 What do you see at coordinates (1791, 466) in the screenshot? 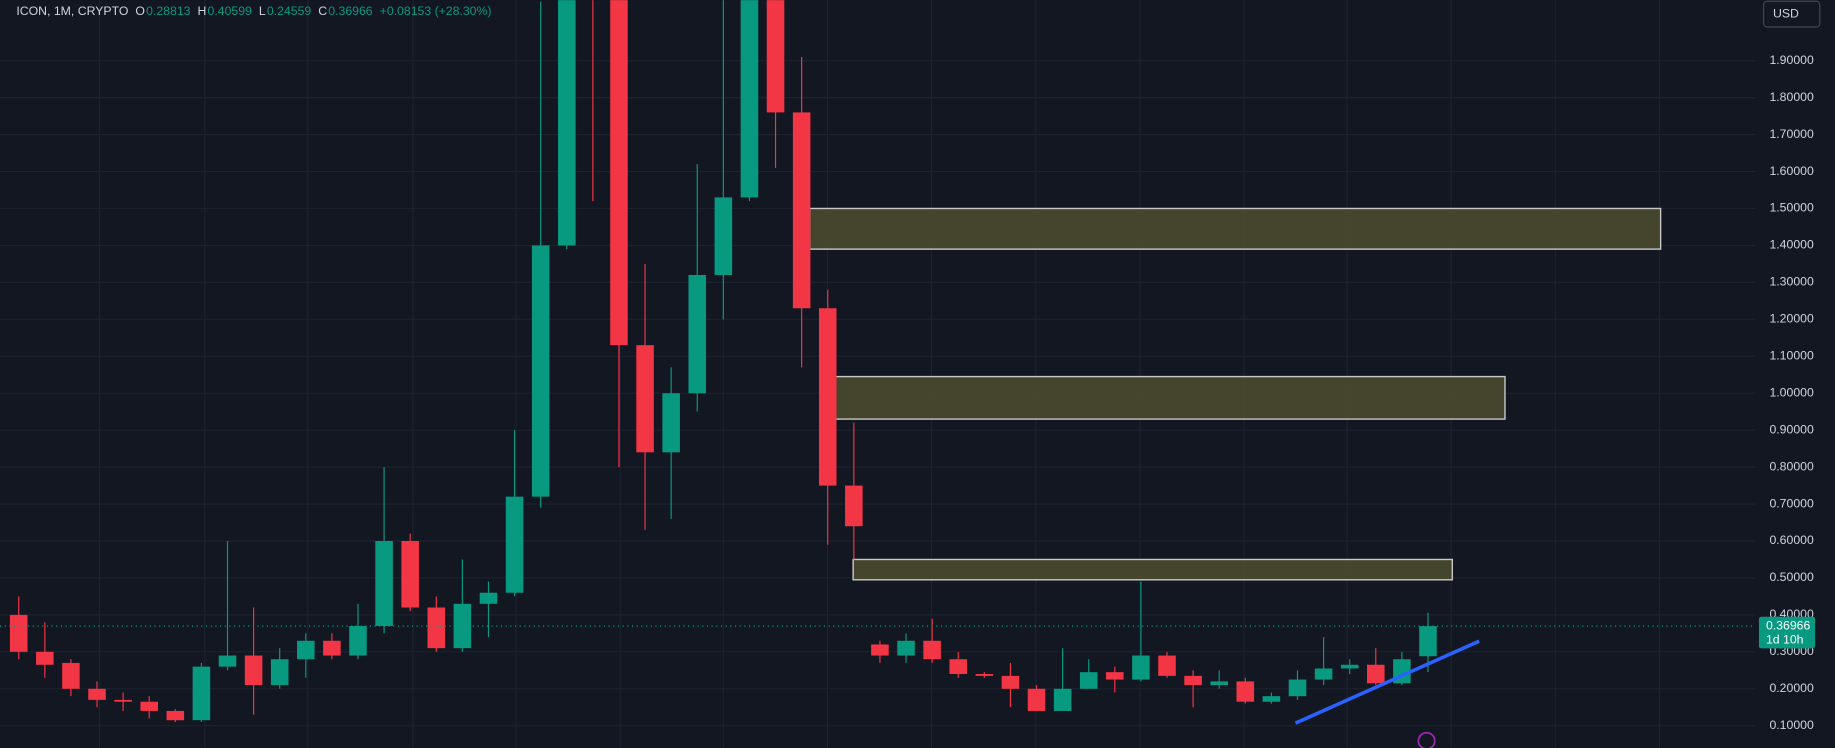
I see `y-tick-label: 0.80000` at bounding box center [1791, 466].